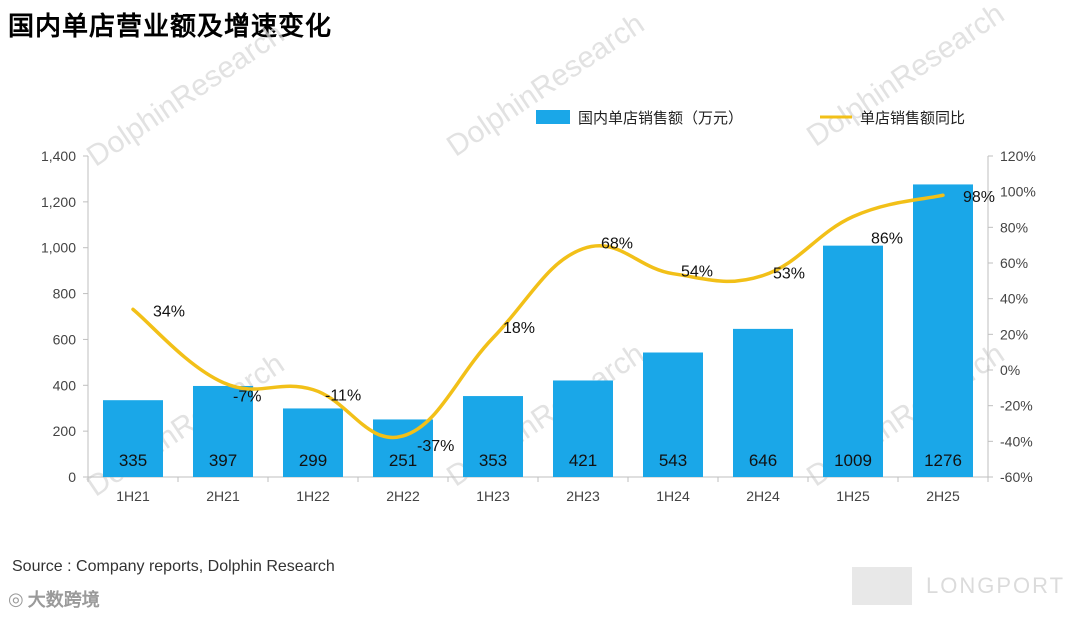 Image resolution: width=1080 pixels, height=618 pixels. Describe the element at coordinates (223, 460) in the screenshot. I see `bar-value-label: 397` at that location.